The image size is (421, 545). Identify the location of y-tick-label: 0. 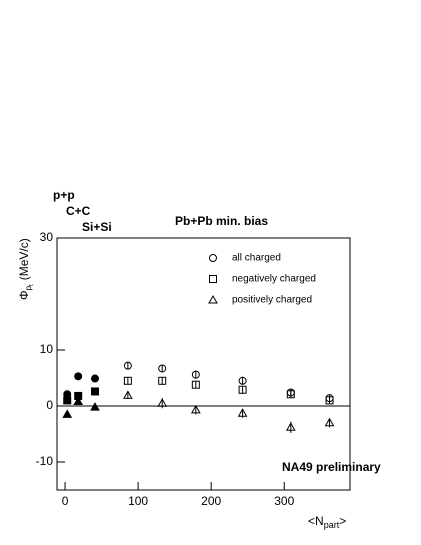
(49, 405).